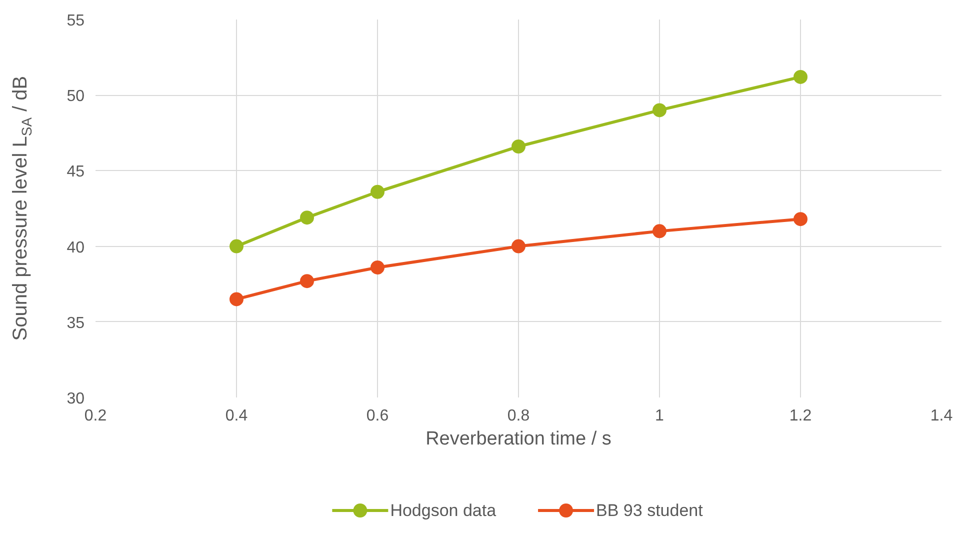  I want to click on y-axis-title: Sound pressure level LSA / dB, so click(22, 208).